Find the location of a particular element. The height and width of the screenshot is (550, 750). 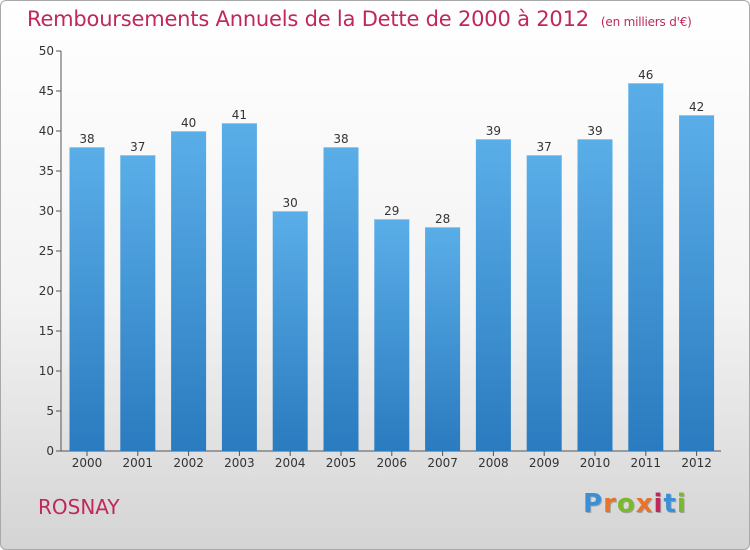

x-tick-label: 2009 is located at coordinates (544, 463).